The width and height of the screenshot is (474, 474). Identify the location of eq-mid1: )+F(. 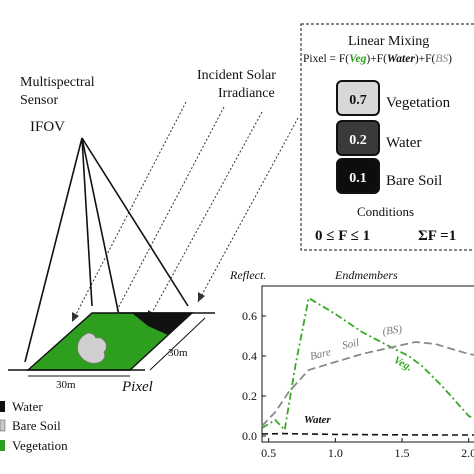
(376, 59).